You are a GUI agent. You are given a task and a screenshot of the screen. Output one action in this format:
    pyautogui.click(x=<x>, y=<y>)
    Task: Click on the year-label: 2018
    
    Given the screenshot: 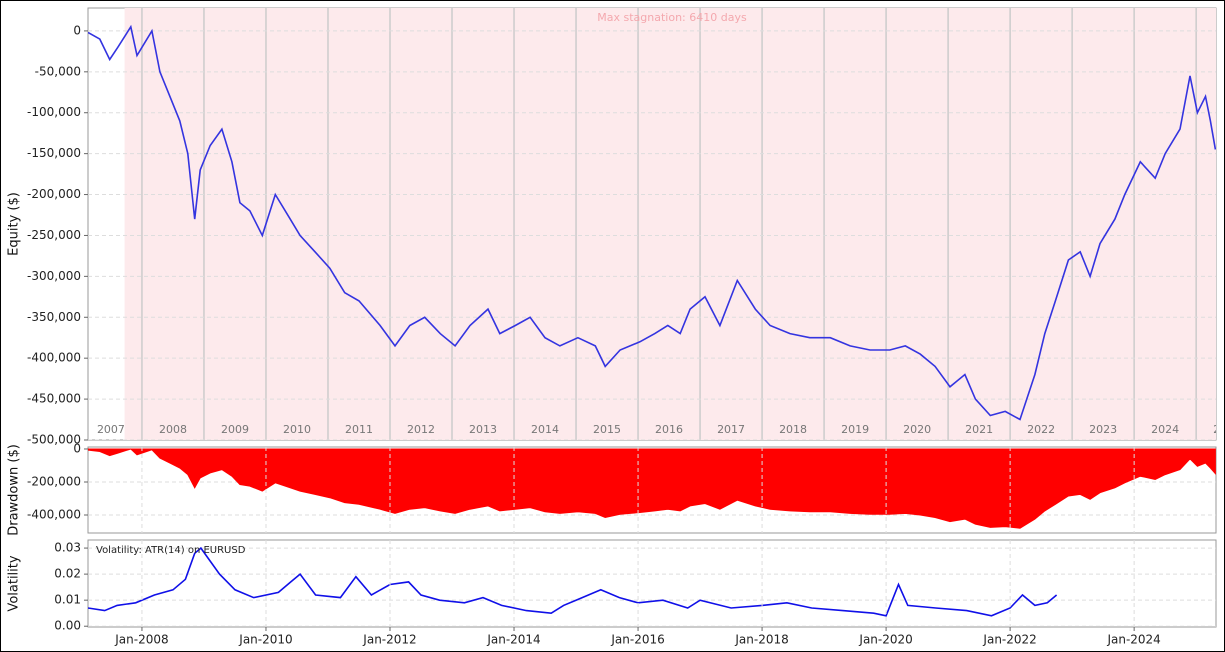 What is the action you would take?
    pyautogui.click(x=793, y=429)
    